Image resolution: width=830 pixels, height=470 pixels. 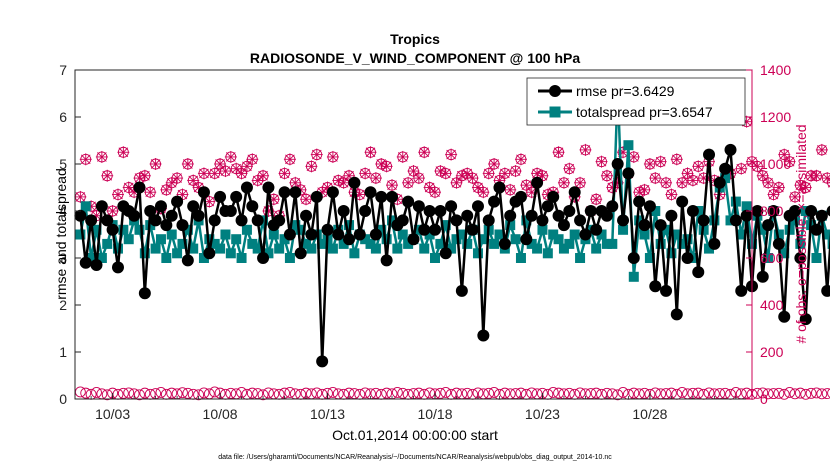 What do you see at coordinates (63, 352) in the screenshot?
I see `y-left-tick-label: 1` at bounding box center [63, 352].